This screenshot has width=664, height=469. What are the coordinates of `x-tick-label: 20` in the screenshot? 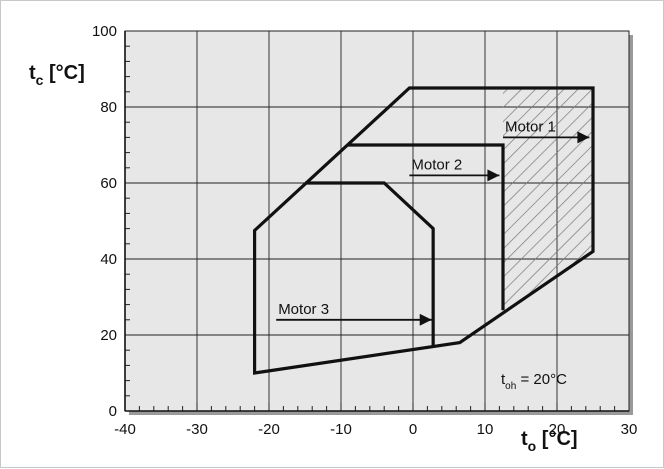 It's located at (557, 429).